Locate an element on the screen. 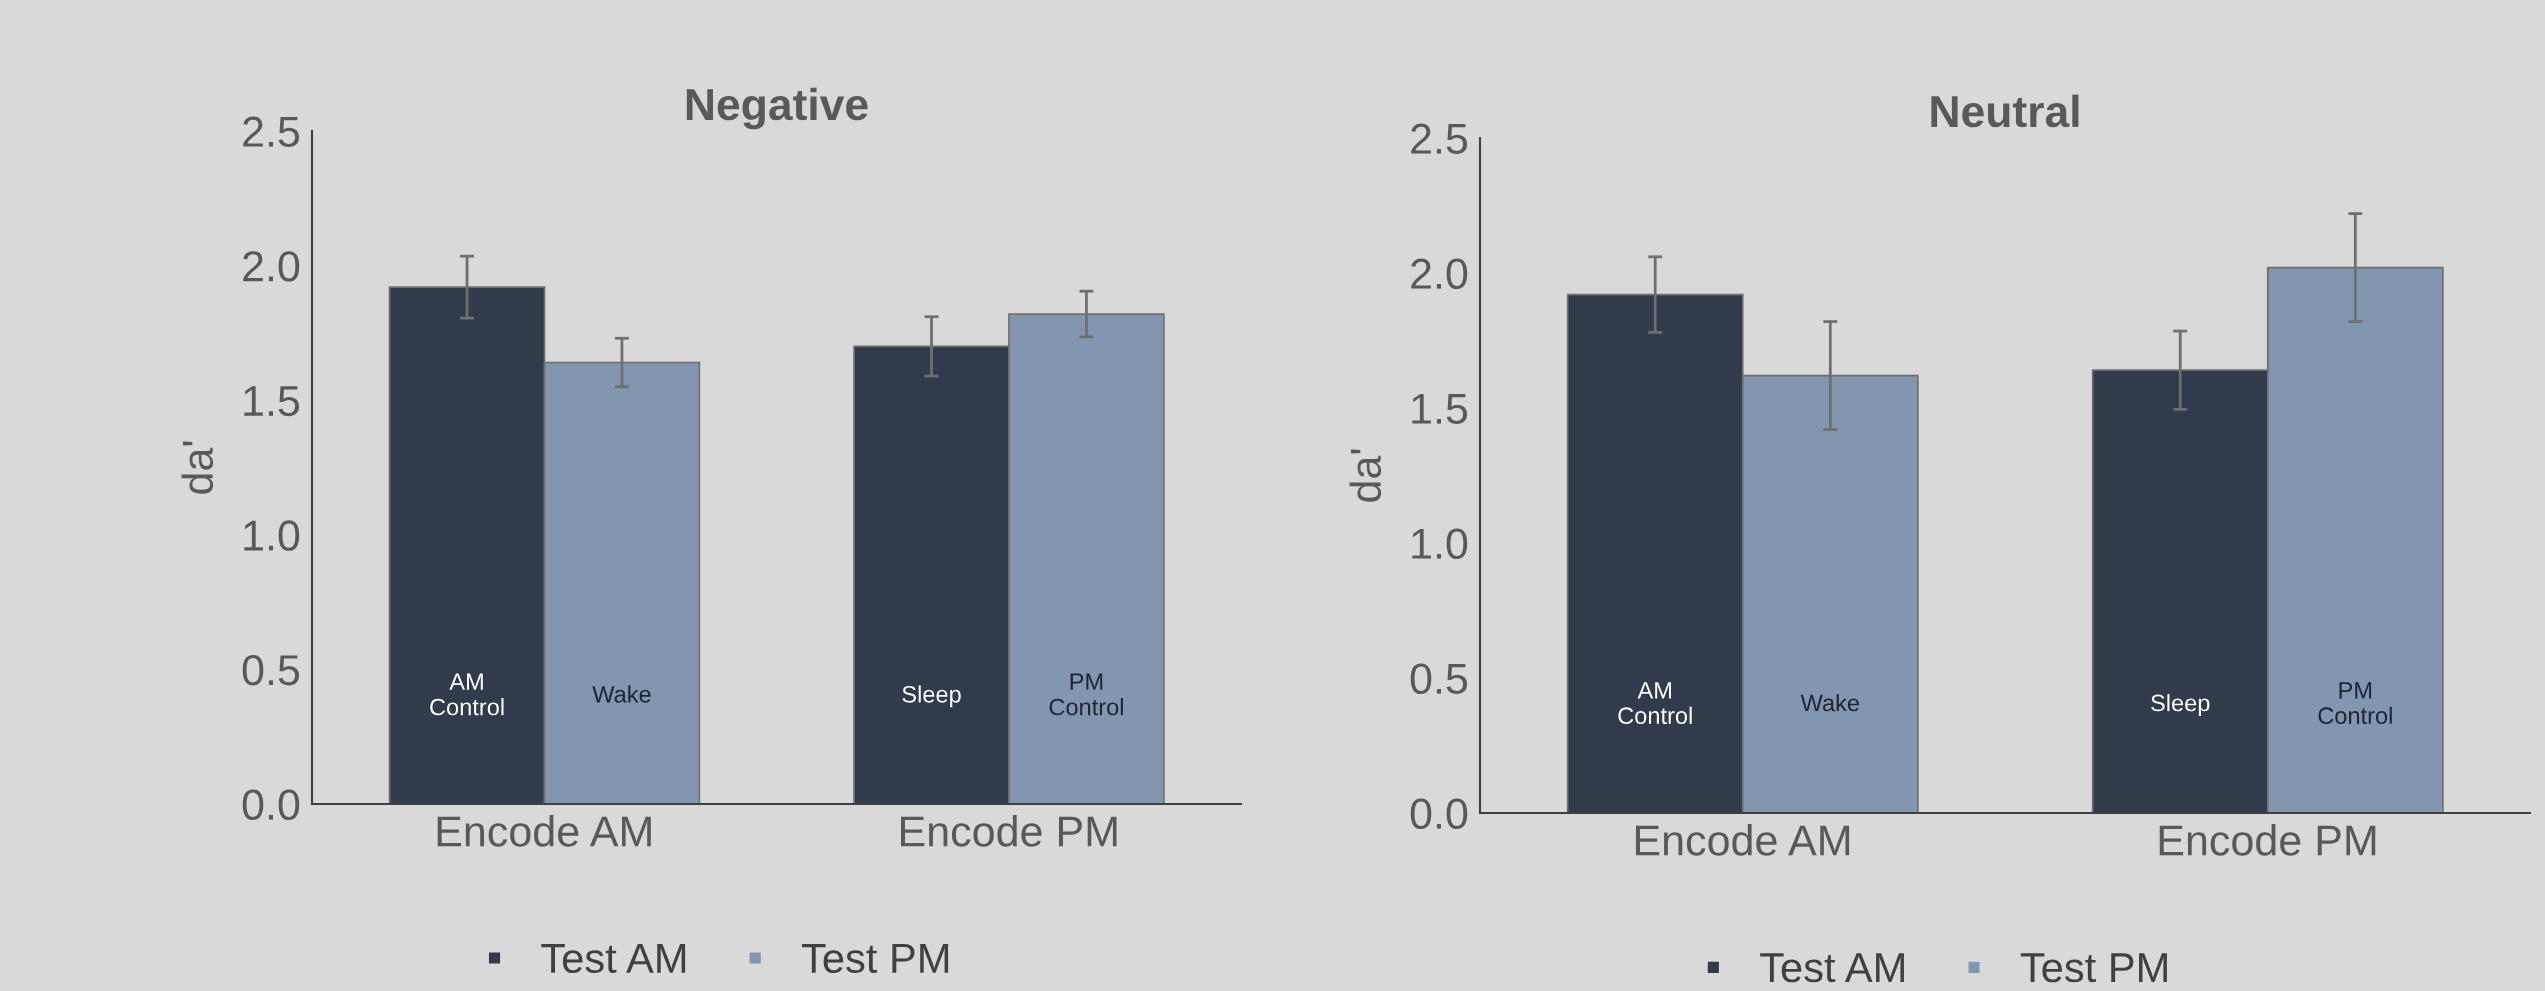 The height and width of the screenshot is (991, 2545). chart-title: Negative is located at coordinates (777, 108).